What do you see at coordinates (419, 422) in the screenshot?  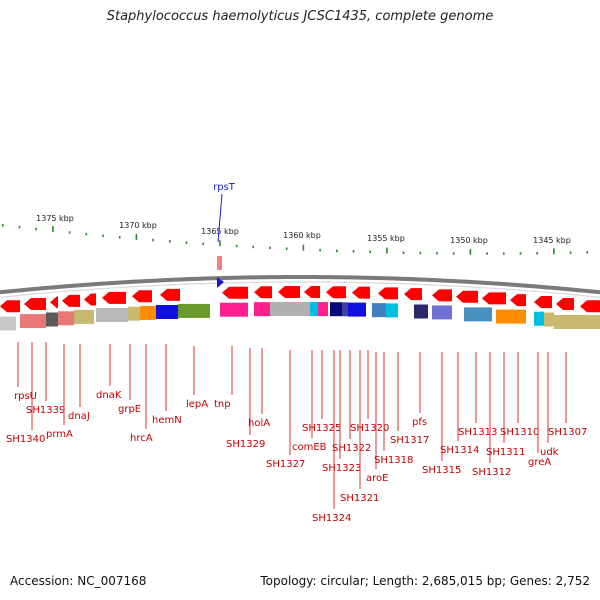 I see `gene-label: pfs` at bounding box center [419, 422].